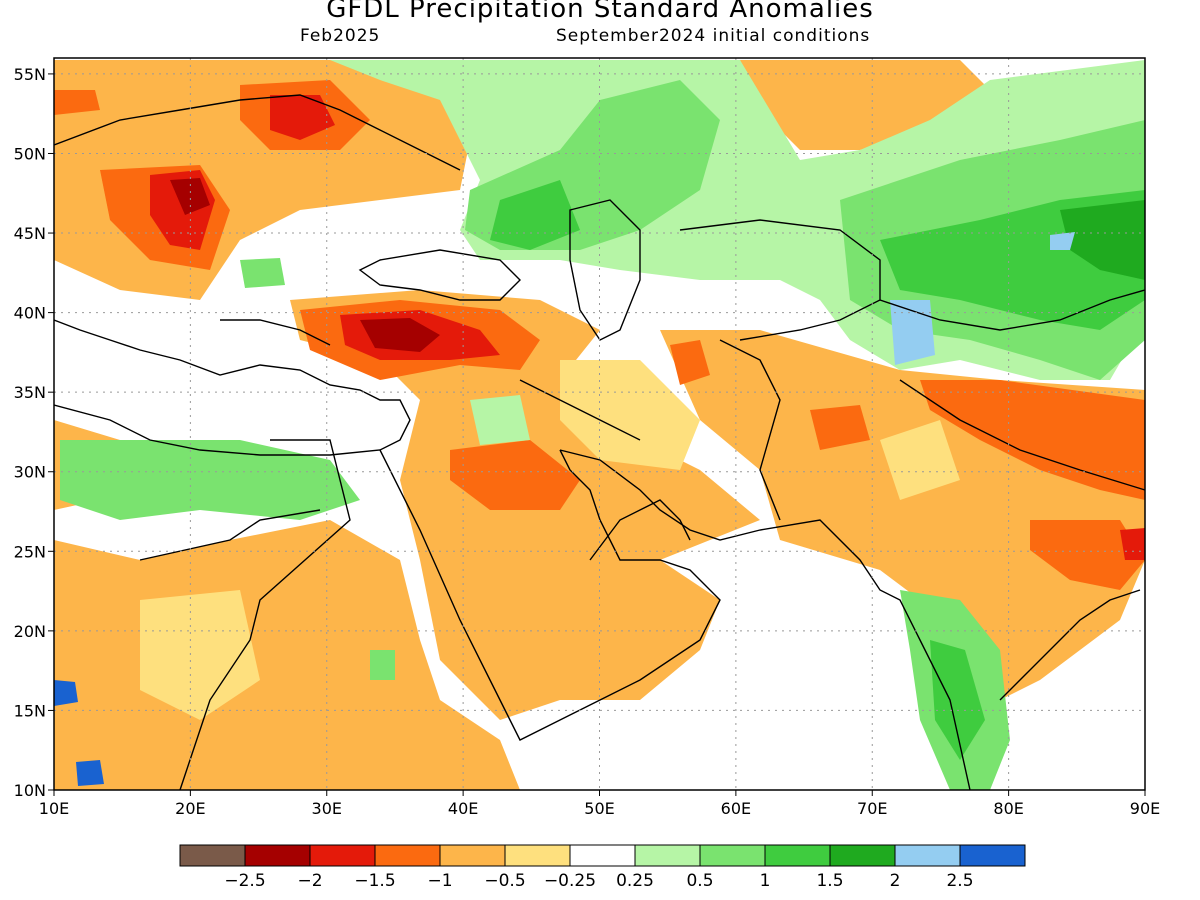 The height and width of the screenshot is (900, 1200). What do you see at coordinates (30, 472) in the screenshot?
I see `lat-tick-label: 30N` at bounding box center [30, 472].